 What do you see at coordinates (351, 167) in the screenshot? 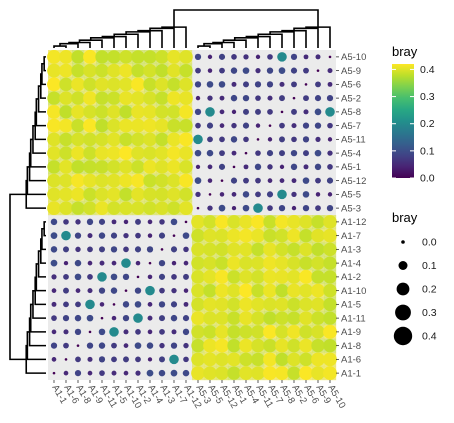
I see `y-tick-label: A5-1` at bounding box center [351, 167].